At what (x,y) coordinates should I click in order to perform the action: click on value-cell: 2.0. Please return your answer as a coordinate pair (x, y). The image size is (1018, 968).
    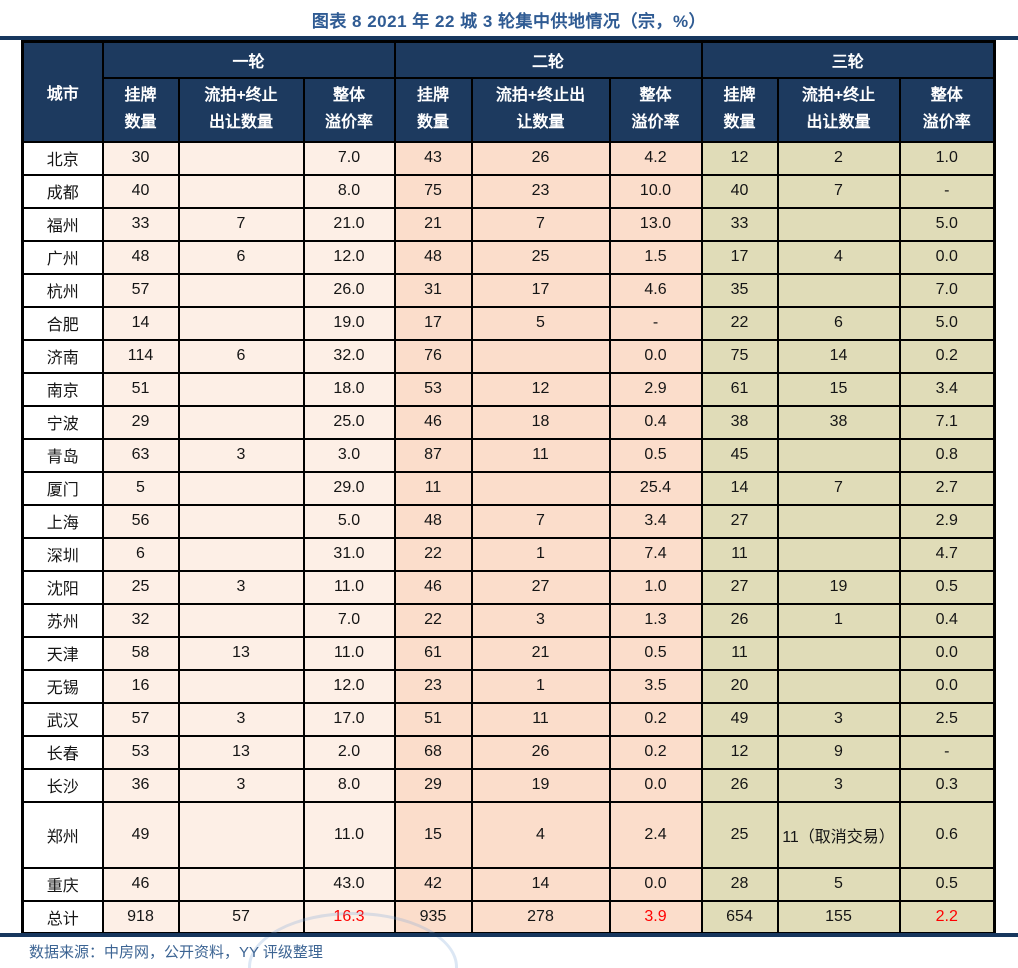
    Looking at the image, I should click on (349, 752).